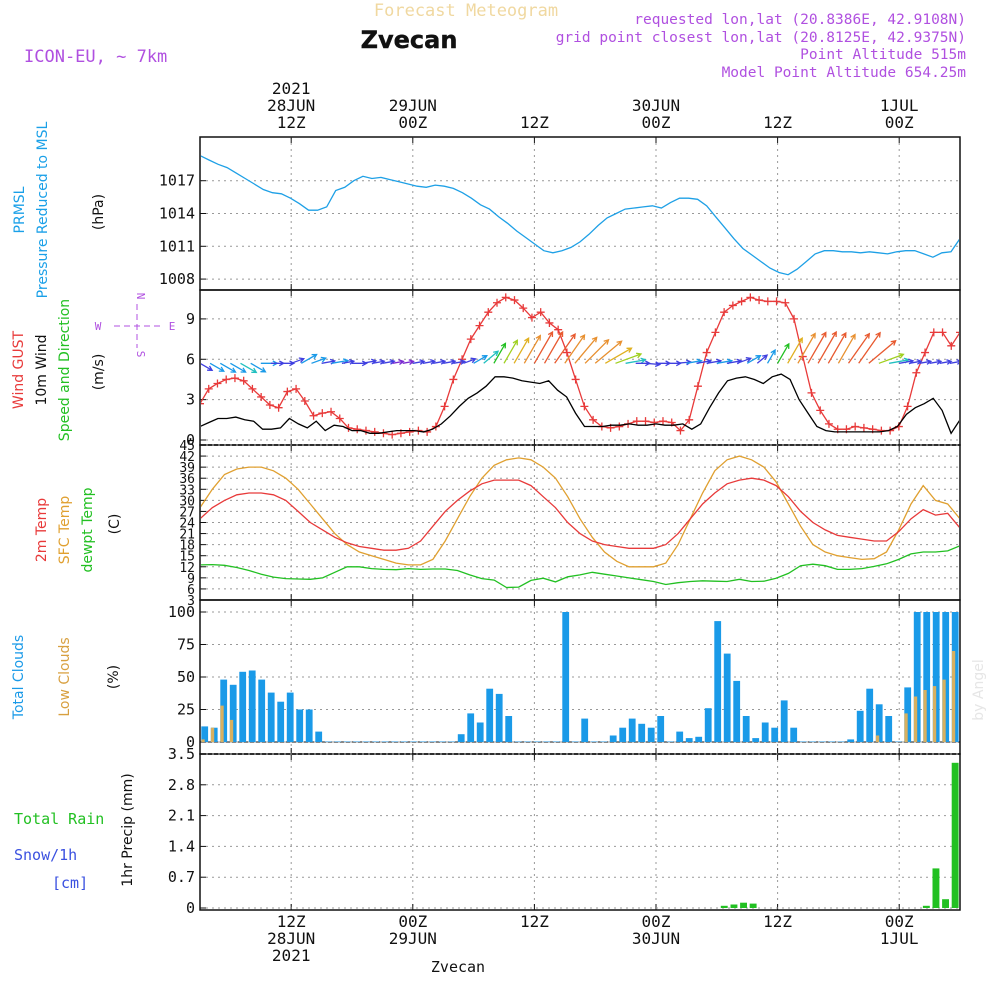  What do you see at coordinates (564, 831) in the screenshot?
I see `precipitation-panel: 0 0.7 1.4 2.1 2.8 3.5` at bounding box center [564, 831].